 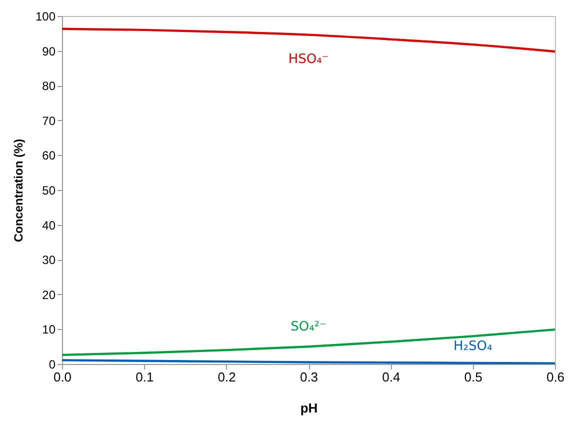 I want to click on x-tick-label: 0.5, so click(x=473, y=377).